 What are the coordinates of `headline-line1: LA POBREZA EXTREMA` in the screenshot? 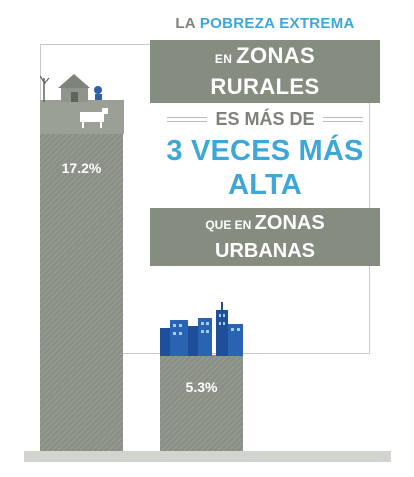 It's located at (265, 24).